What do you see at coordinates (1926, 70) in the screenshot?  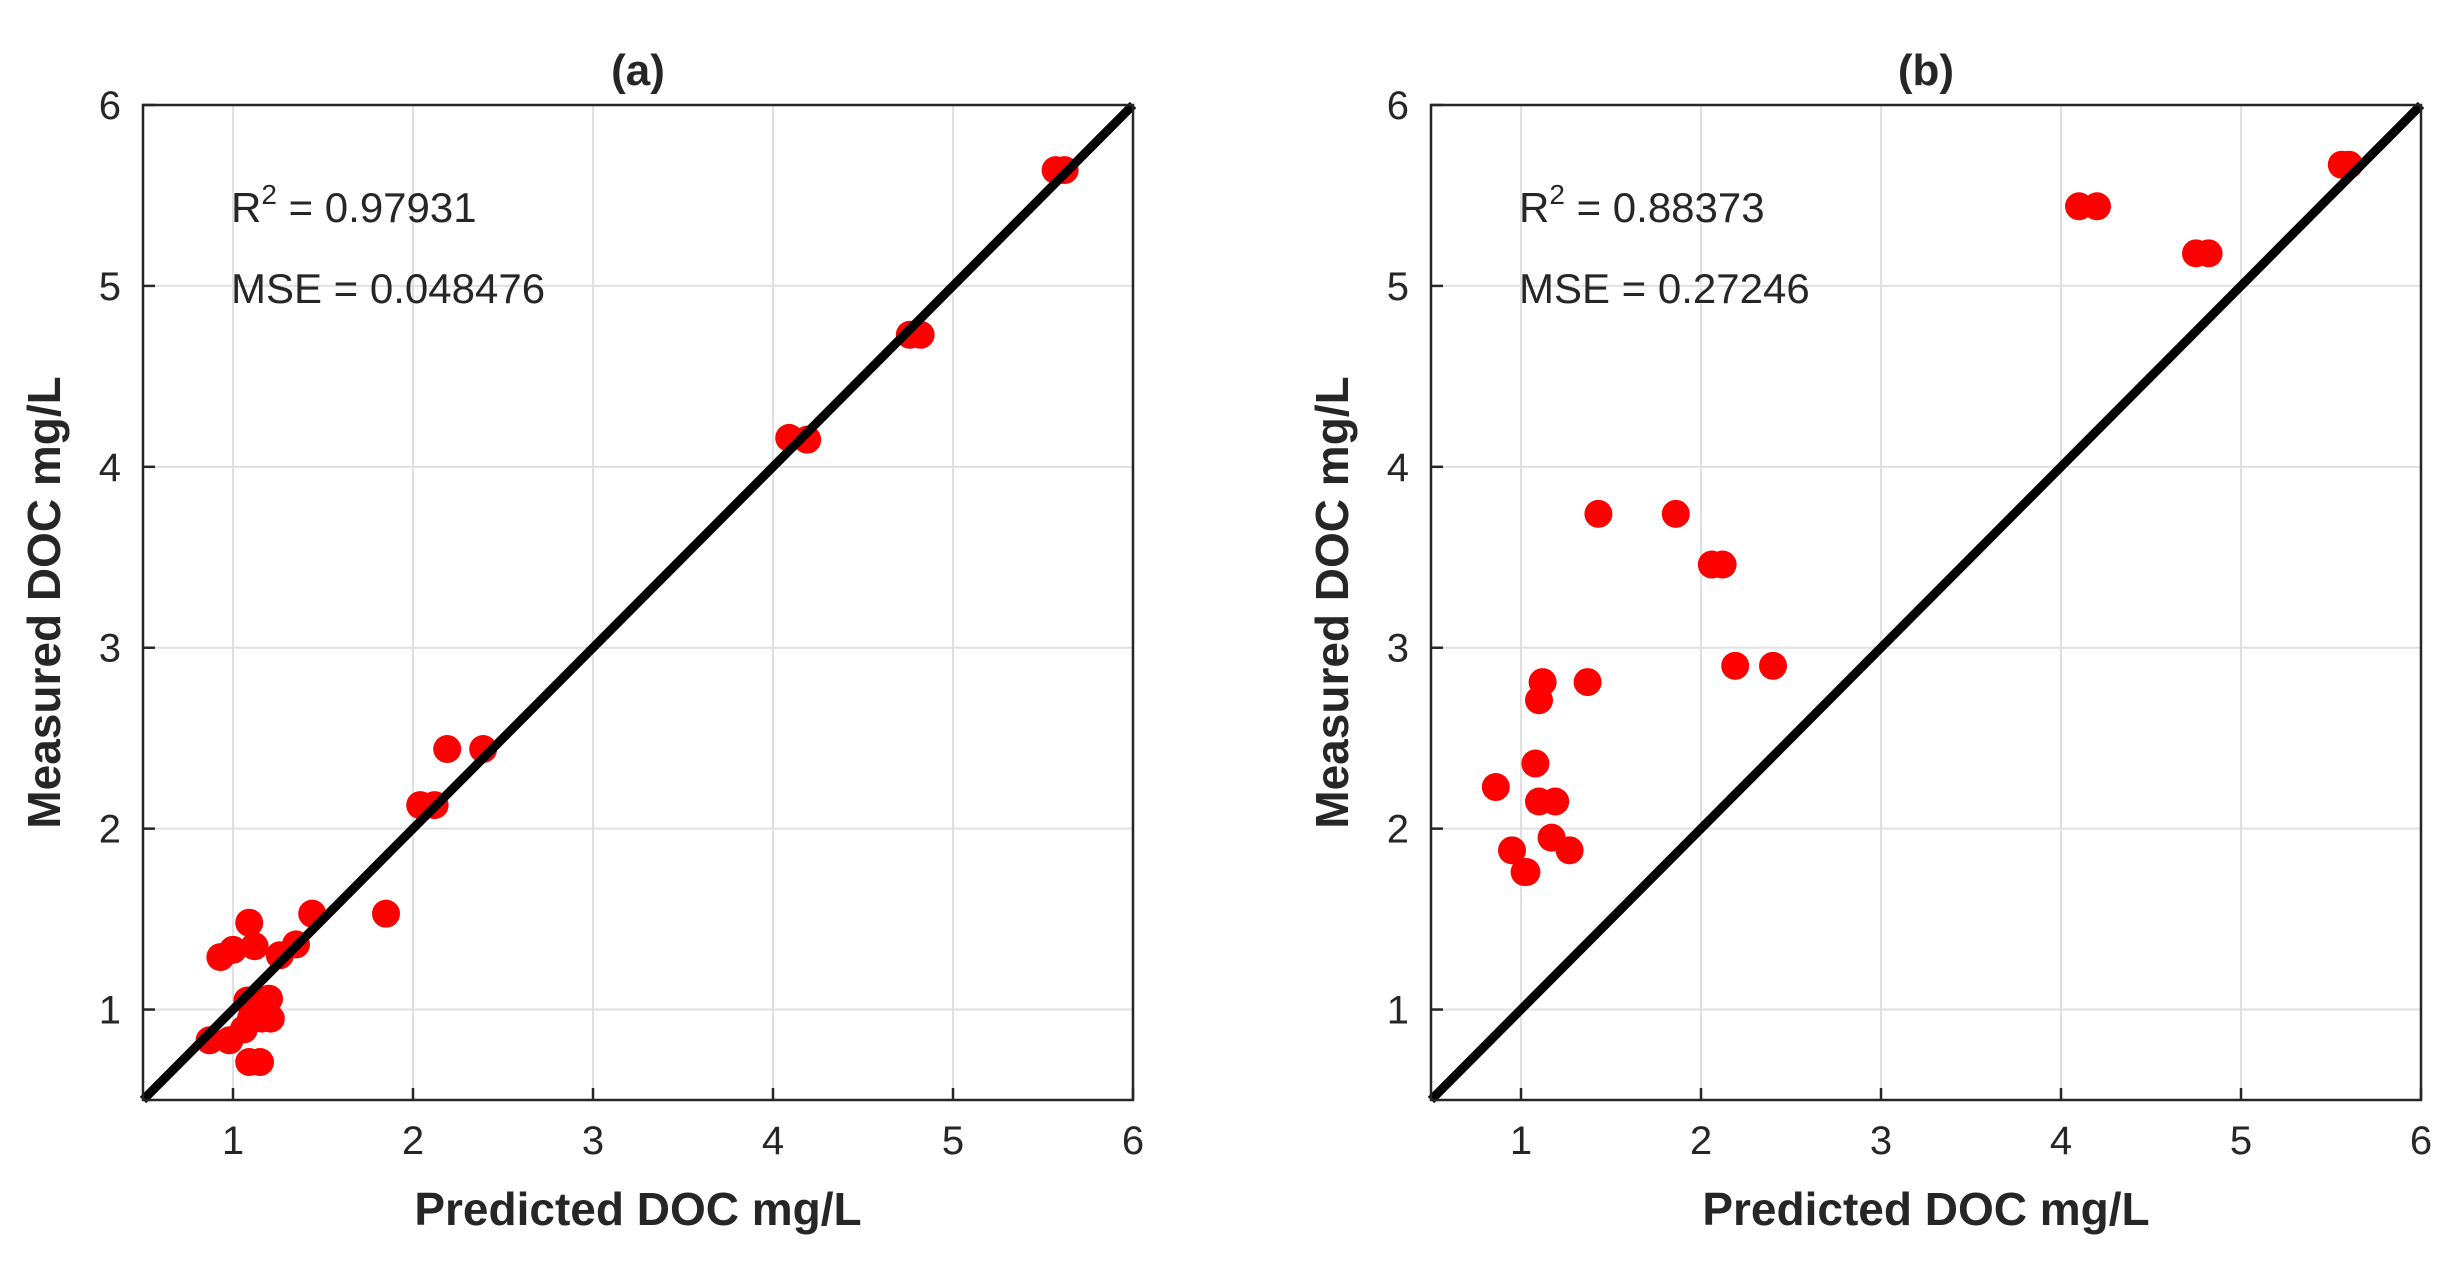 I see `panel-title: (b)` at bounding box center [1926, 70].